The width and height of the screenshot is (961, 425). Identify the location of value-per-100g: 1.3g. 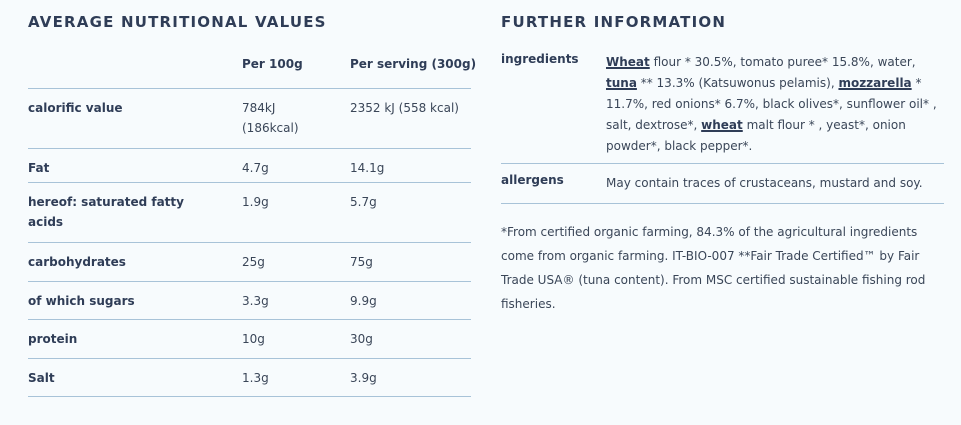
(255, 378).